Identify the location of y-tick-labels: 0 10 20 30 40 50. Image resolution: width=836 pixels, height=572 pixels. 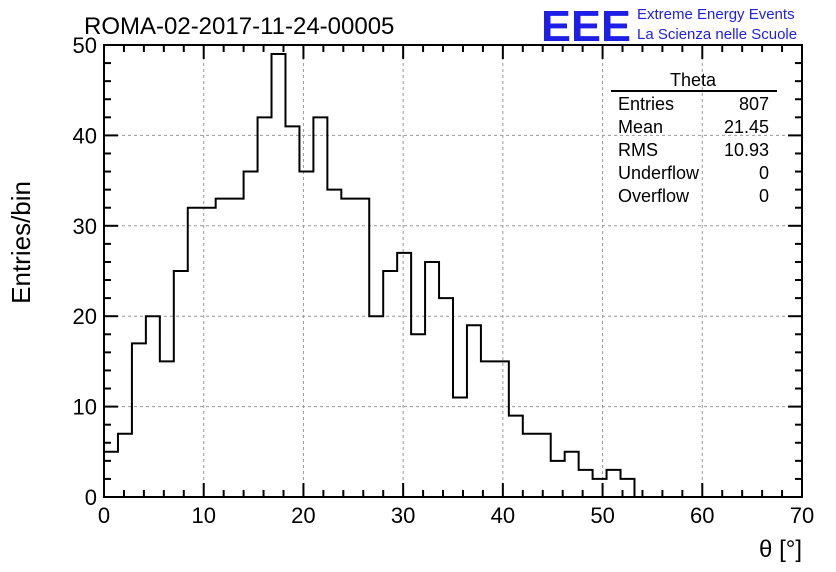
(85, 271).